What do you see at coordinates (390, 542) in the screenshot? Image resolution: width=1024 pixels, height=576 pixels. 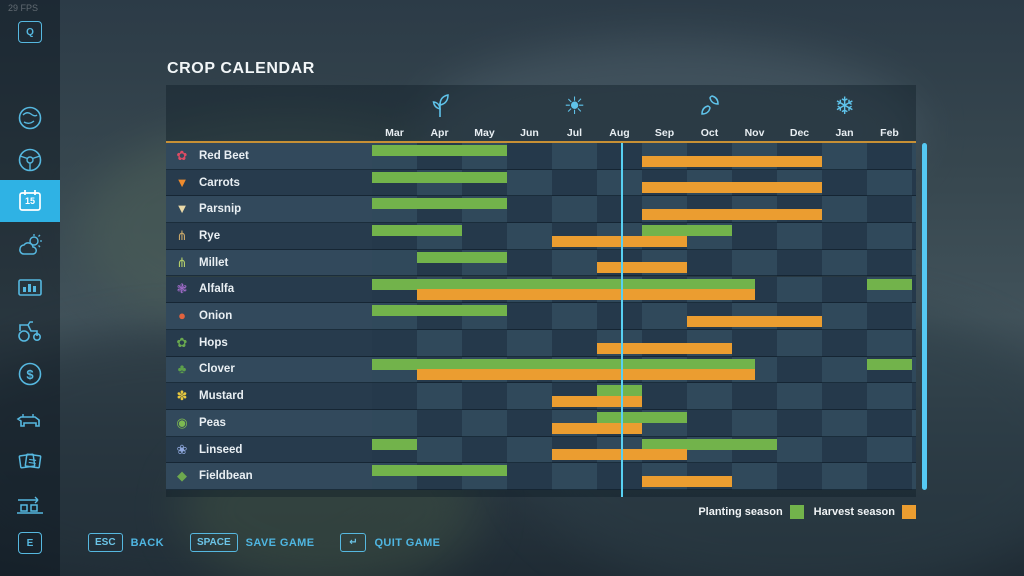 I see `quit-game-button: ↵ QUIT GAME` at bounding box center [390, 542].